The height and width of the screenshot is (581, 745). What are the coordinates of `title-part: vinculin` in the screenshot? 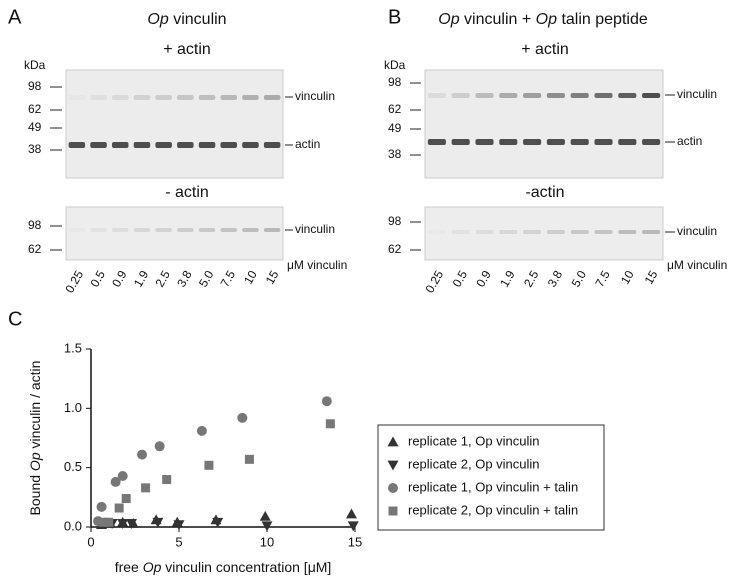 It's located at (198, 19).